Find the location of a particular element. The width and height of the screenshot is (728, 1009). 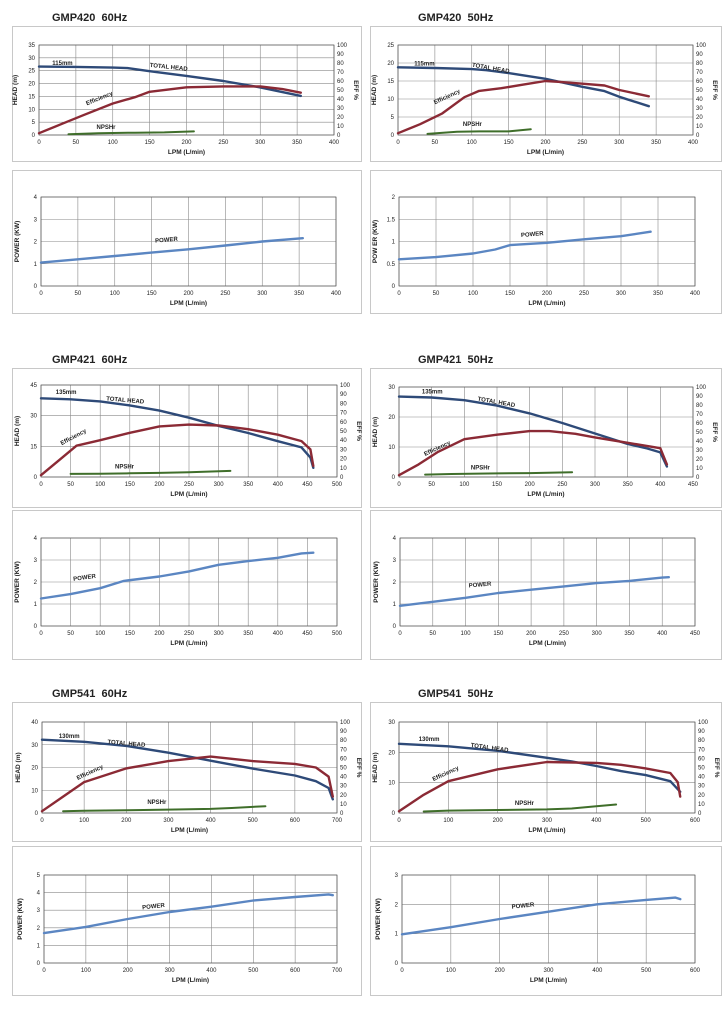

annotation-label: 115mm is located at coordinates (424, 65).